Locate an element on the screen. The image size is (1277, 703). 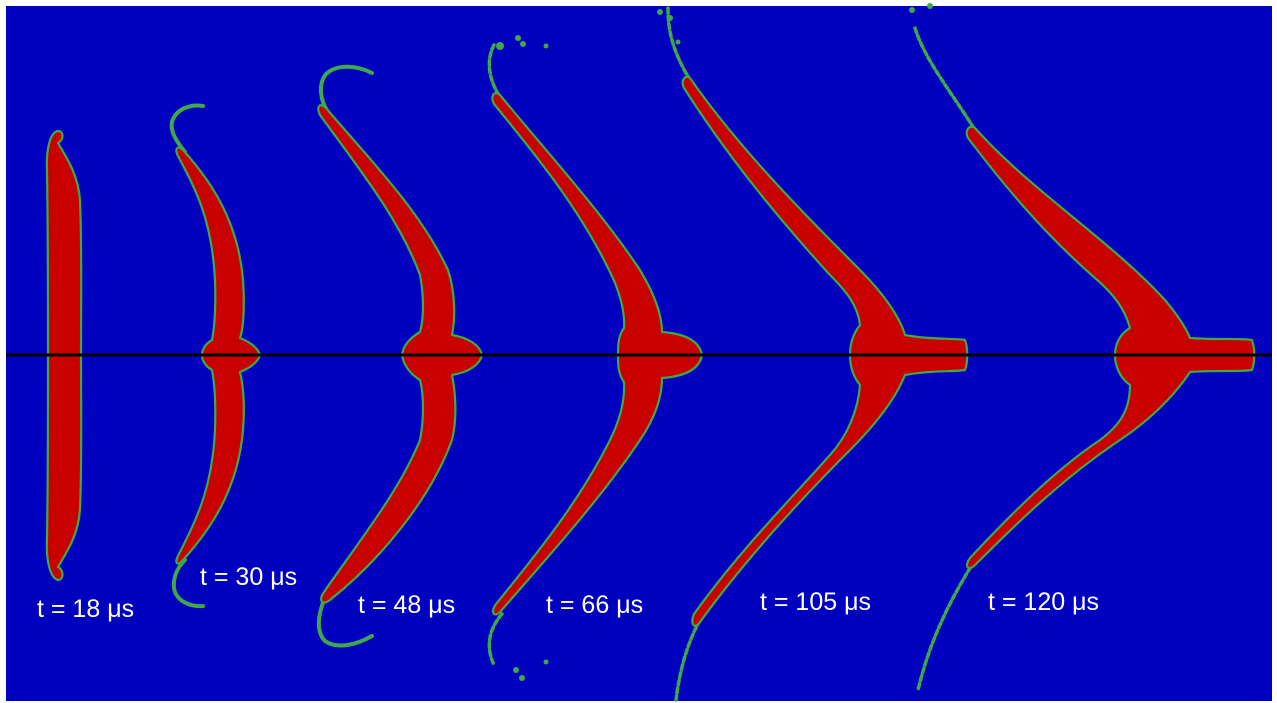
time-label-18us: t = 18 μs is located at coordinates (85, 609).